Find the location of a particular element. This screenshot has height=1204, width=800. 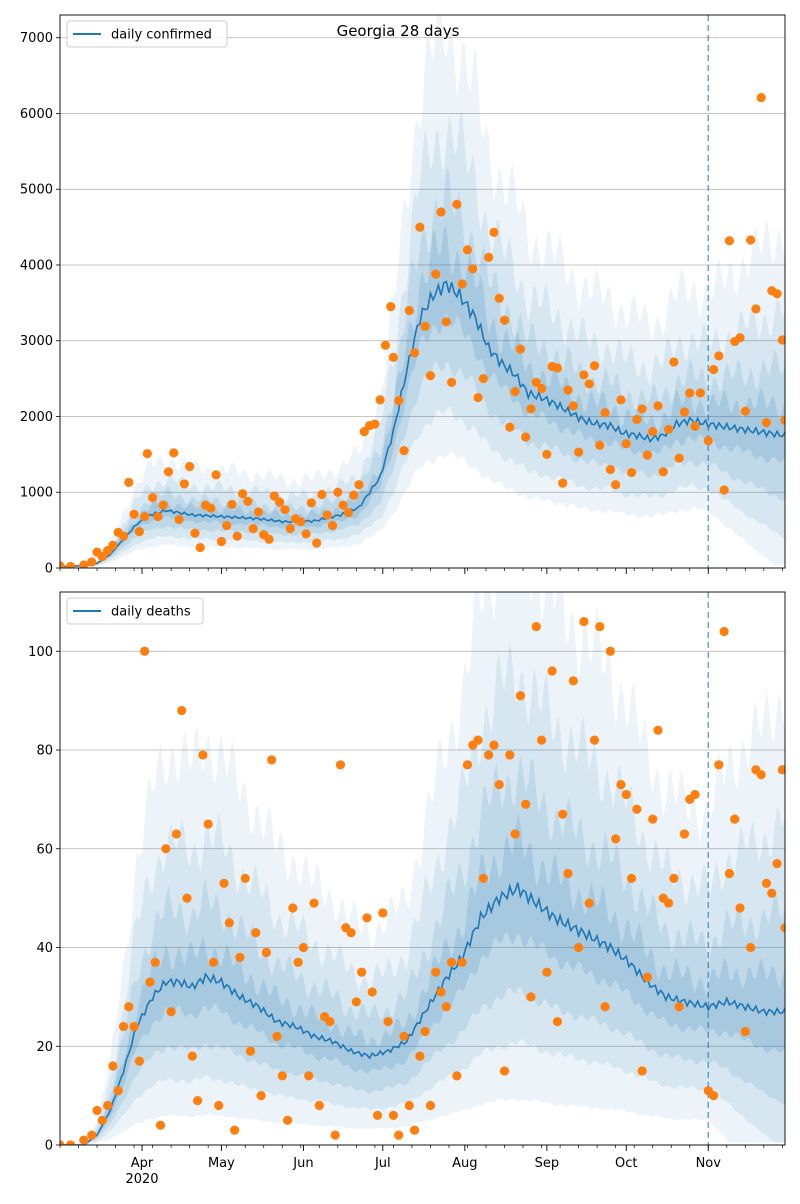

x-tick-label: Apr is located at coordinates (142, 1163).